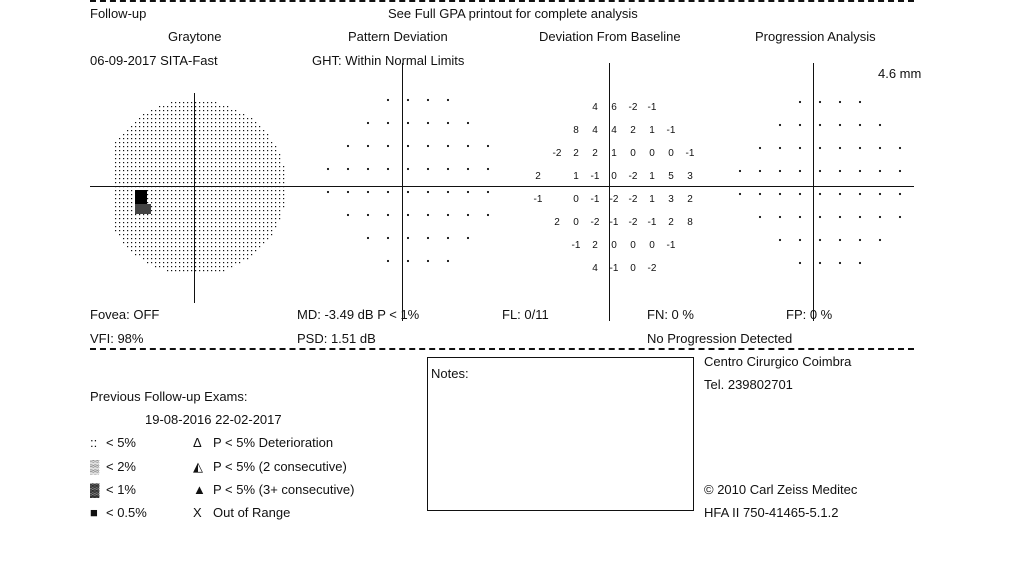  I want to click on panel-title-deviation-from-baseline: Deviation From Baseline, so click(610, 36).